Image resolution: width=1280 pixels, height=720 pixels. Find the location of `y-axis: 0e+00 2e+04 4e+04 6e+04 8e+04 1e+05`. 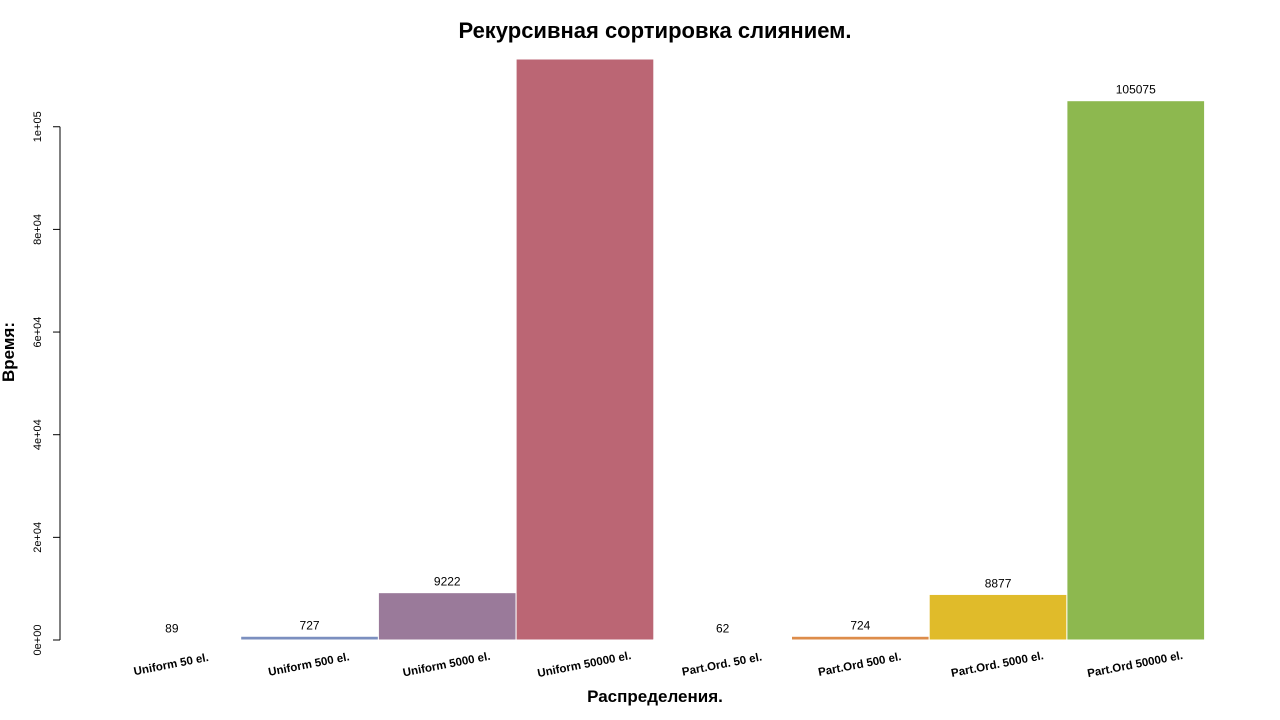

y-axis: 0e+00 2e+04 4e+04 6e+04 8e+04 1e+05 is located at coordinates (46, 383).